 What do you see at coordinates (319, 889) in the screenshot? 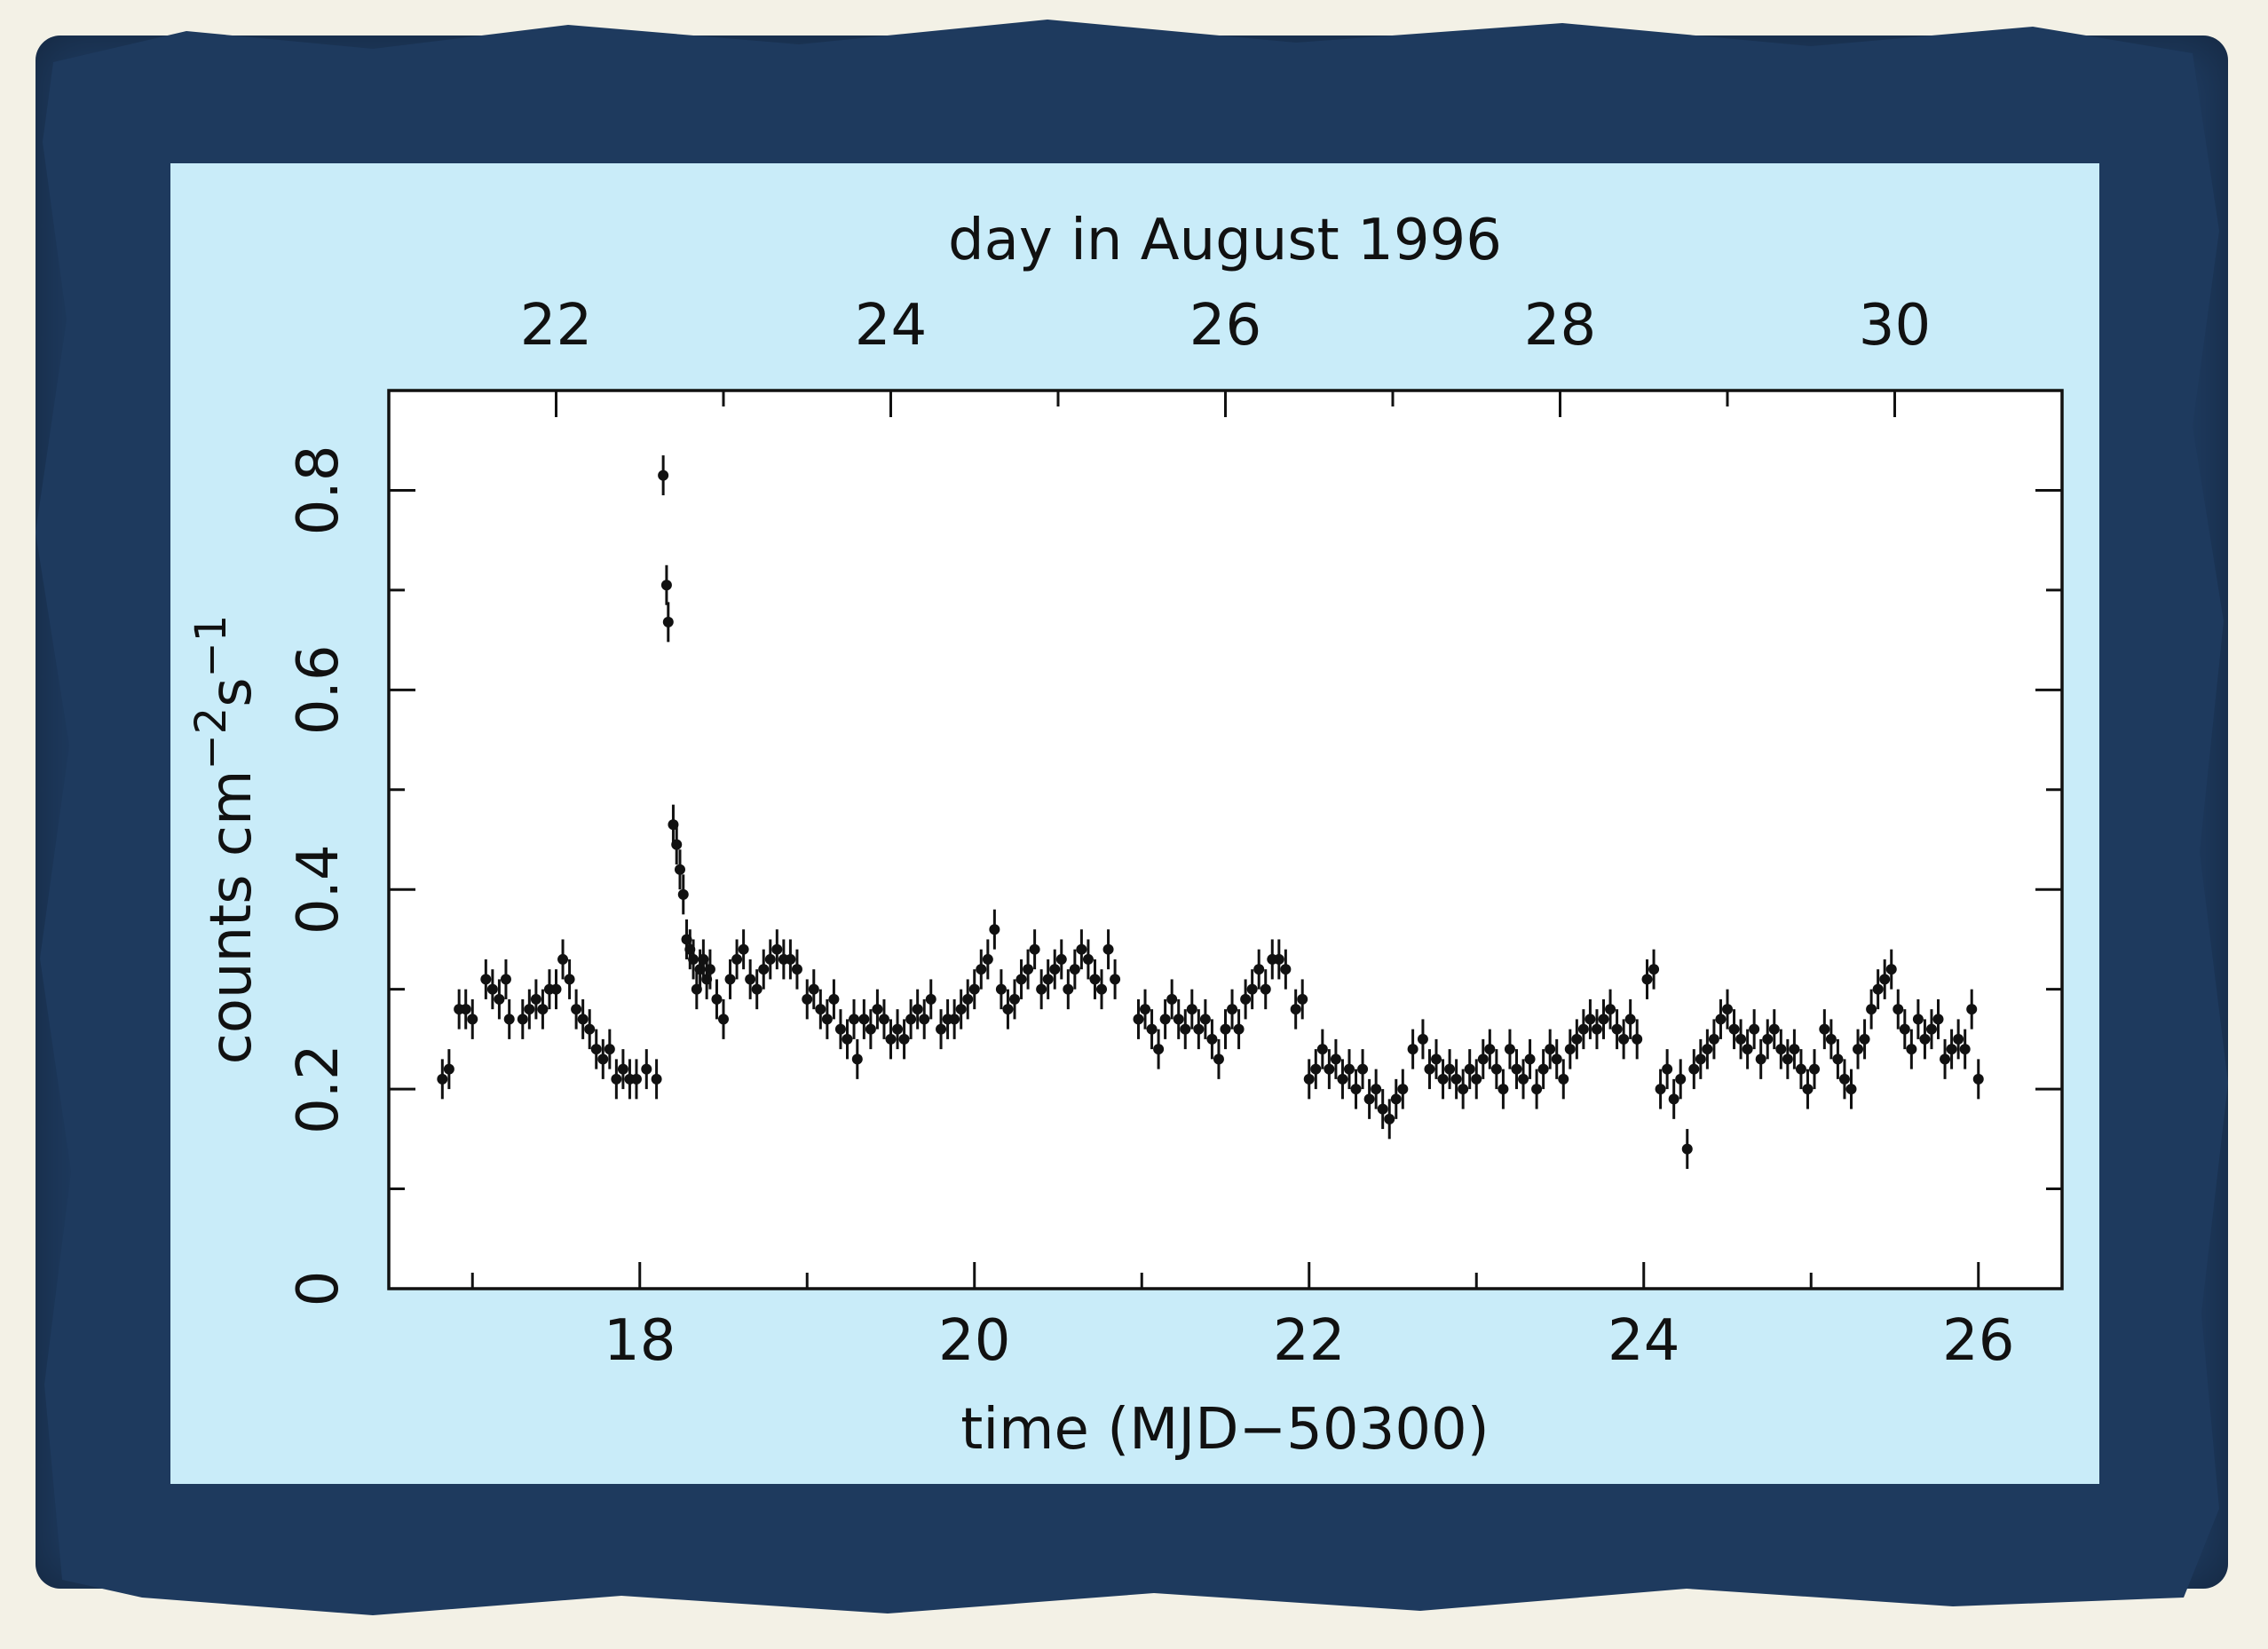
I see `y-tick-label: 0.4` at bounding box center [319, 889].